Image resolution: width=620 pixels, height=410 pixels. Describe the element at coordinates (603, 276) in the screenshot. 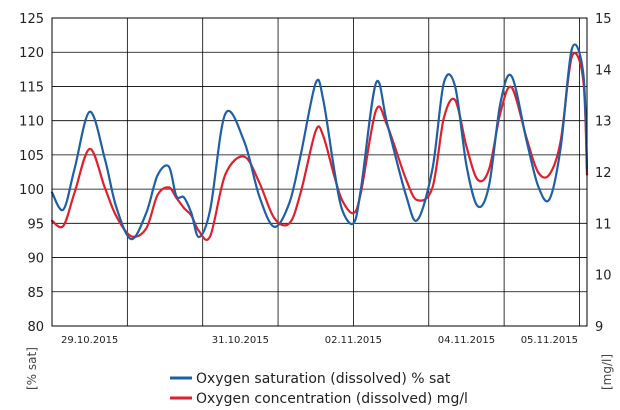

I see `right-tick-label: 10` at that location.